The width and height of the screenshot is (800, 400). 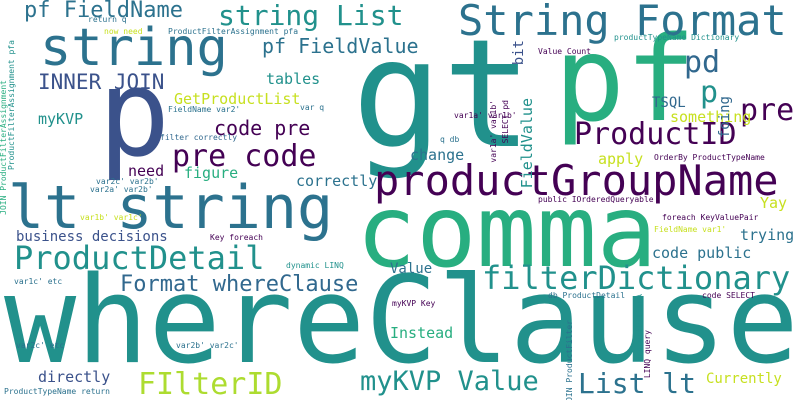 What do you see at coordinates (702, 62) in the screenshot?
I see `word-pd: pd` at bounding box center [702, 62].